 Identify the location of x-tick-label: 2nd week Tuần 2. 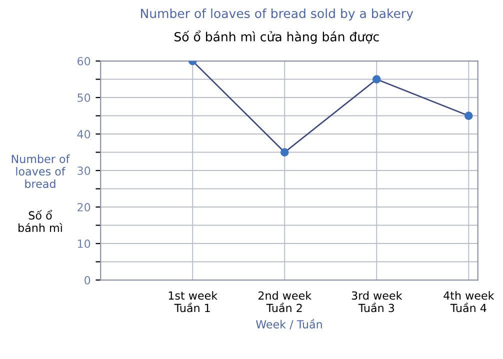
(285, 301).